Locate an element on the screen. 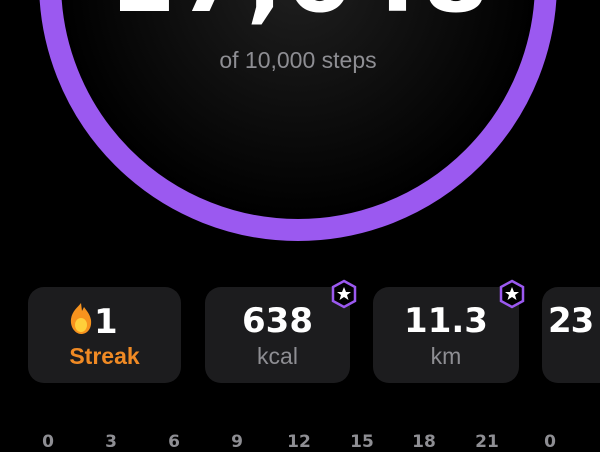 This screenshot has width=600, height=452. calories-card: 638 kcal is located at coordinates (277, 335).